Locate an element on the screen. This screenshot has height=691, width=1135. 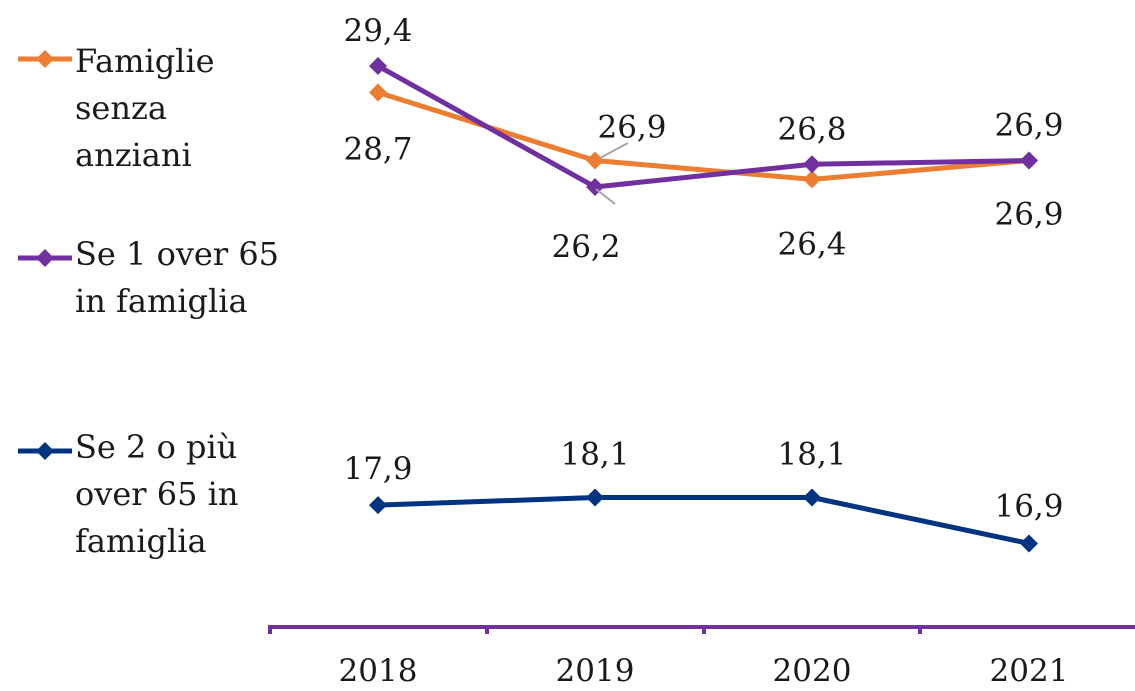
data-label: 28,7 is located at coordinates (377, 149).